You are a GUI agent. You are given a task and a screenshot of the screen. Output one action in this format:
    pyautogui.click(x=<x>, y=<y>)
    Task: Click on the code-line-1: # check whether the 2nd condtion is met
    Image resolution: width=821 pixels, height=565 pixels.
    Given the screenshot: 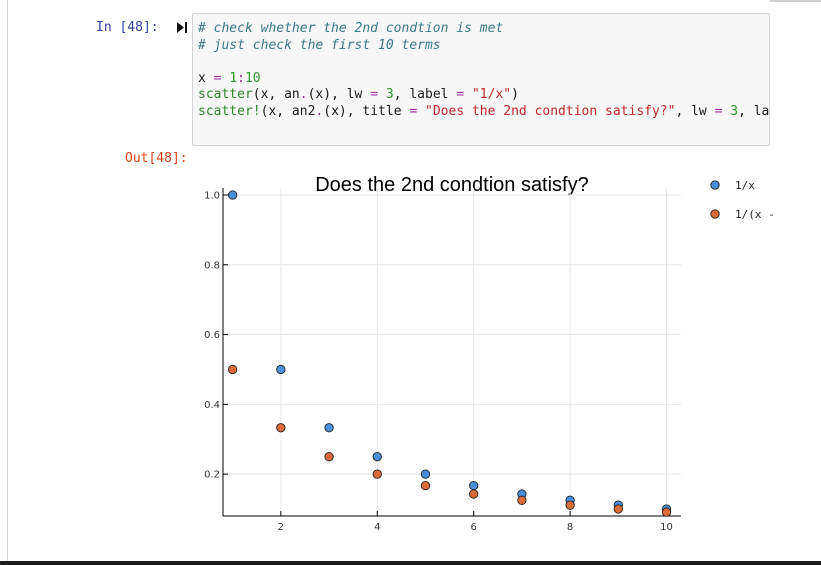 What is the action you would take?
    pyautogui.click(x=351, y=28)
    